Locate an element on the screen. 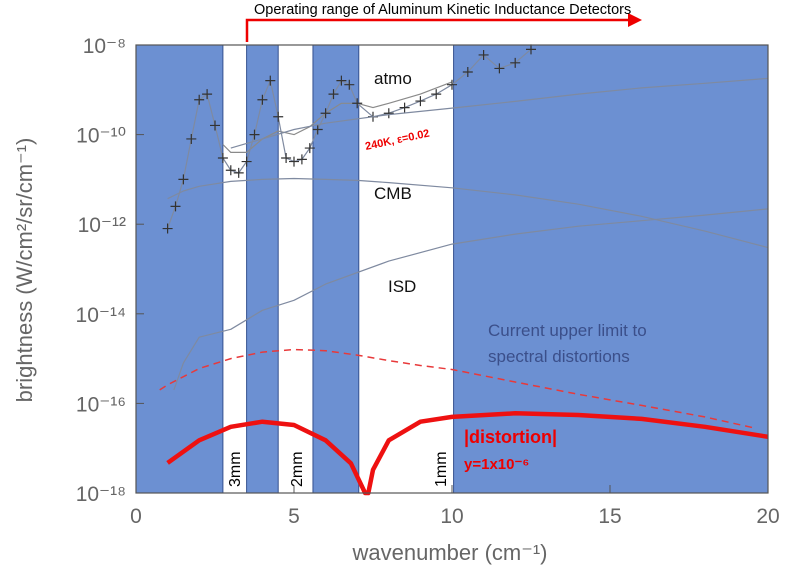 The image size is (807, 565). x-tick-label: 15 is located at coordinates (609, 516).